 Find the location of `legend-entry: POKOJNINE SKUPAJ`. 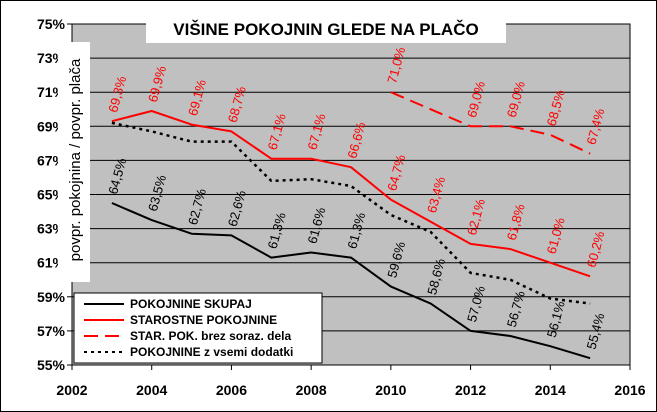

legend-entry: POKOJNINE SKUPAJ is located at coordinates (191, 304).